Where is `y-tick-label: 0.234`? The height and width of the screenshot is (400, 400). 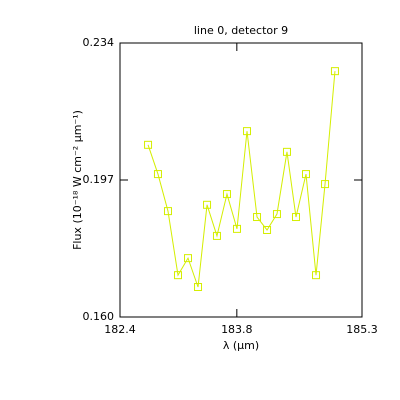
y-tick-label: 0.234 is located at coordinates (99, 42).